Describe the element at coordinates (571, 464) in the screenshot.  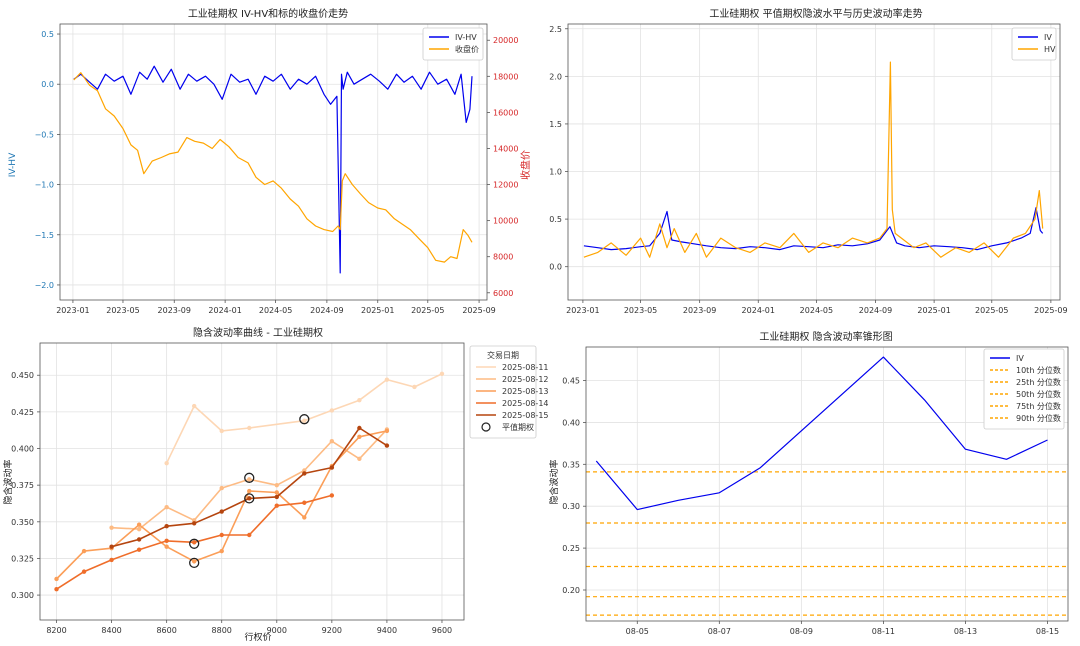
I see `y-tick-label: 0.35` at that location.